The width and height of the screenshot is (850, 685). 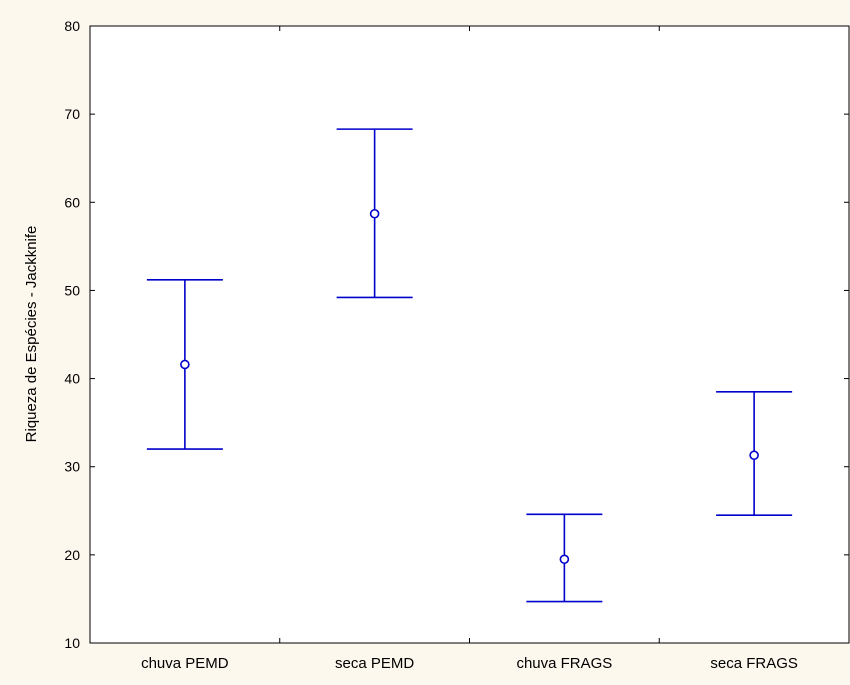 What do you see at coordinates (72, 379) in the screenshot?
I see `y-tick-label: 40` at bounding box center [72, 379].